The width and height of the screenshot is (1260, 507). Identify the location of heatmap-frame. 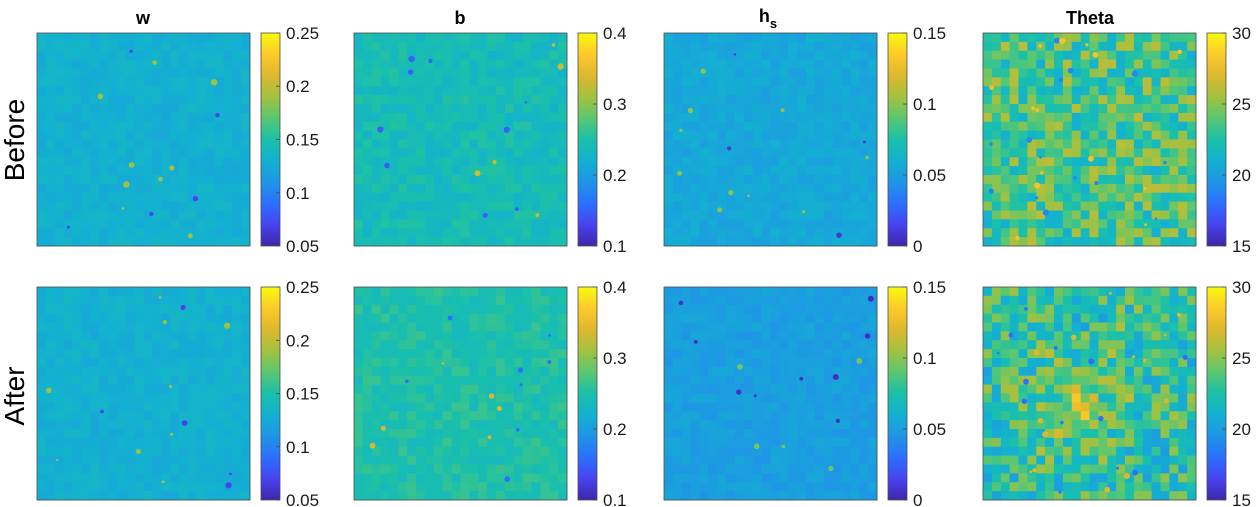
(1089, 393).